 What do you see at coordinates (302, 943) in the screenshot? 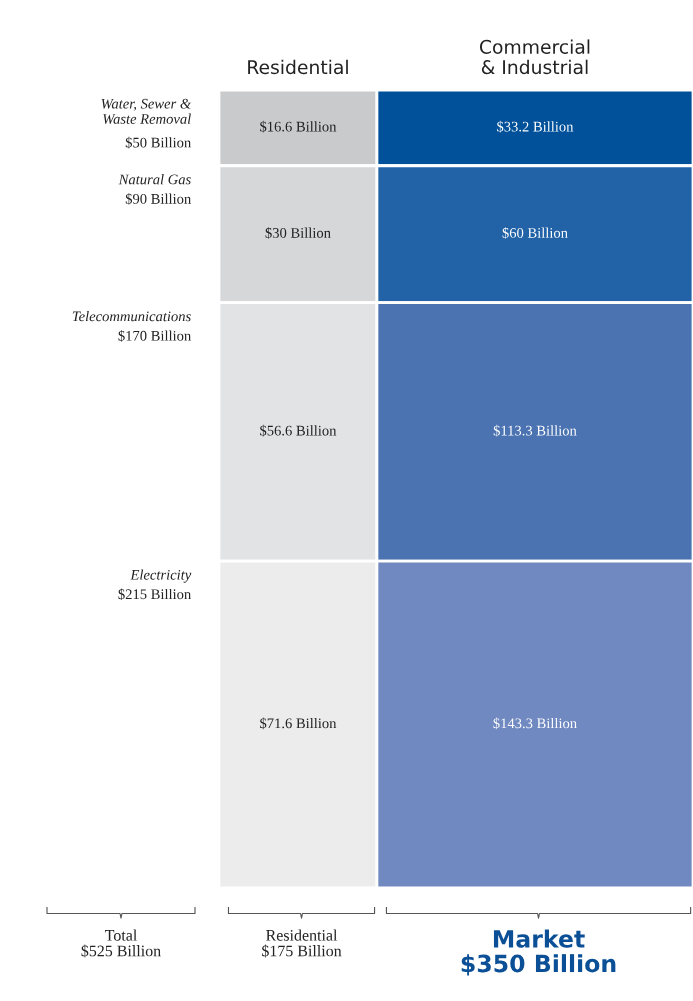
I see `text: Residential $175 Billion` at bounding box center [302, 943].